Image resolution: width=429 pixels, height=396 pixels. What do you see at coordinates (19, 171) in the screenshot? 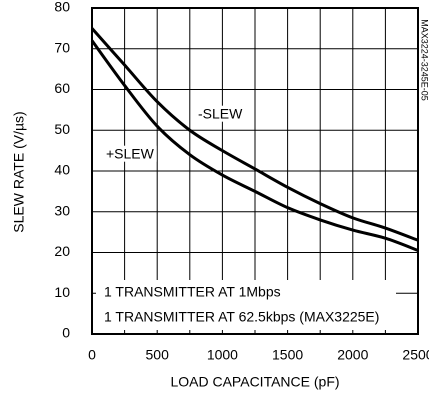
I see `y-axis-label: SLEW RATE (V/µs)` at bounding box center [19, 171].